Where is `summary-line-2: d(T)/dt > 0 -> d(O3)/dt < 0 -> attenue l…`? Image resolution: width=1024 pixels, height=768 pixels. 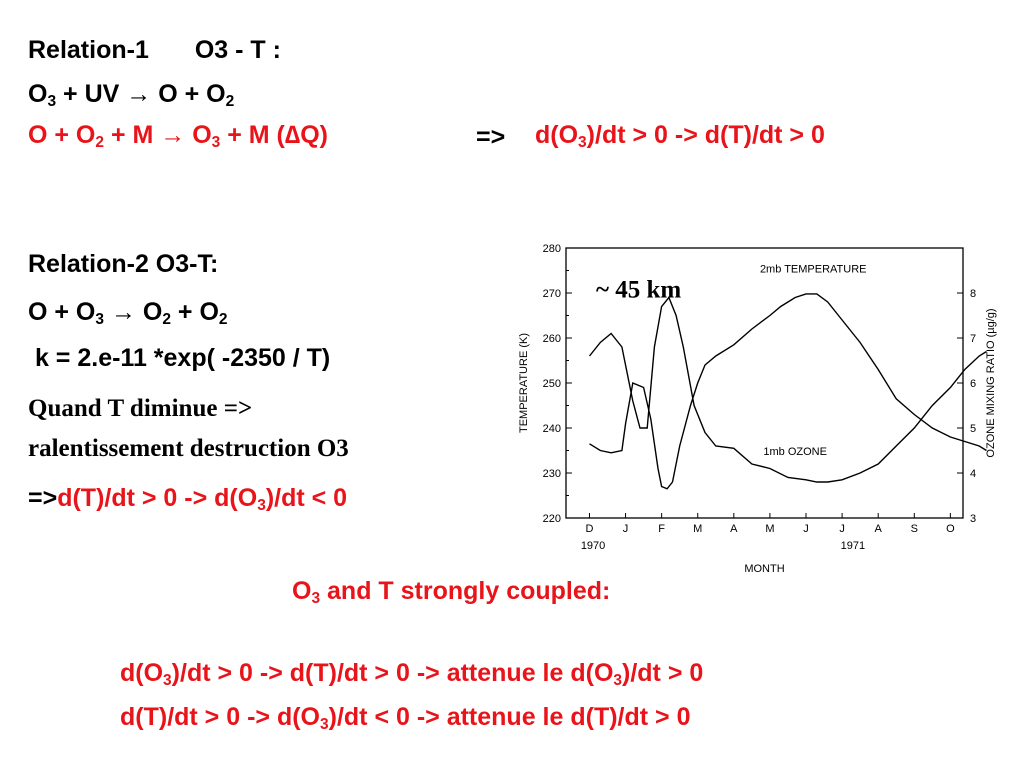 summary-line-2: d(T)/dt > 0 -> d(O3)/dt < 0 -> attenue l… is located at coordinates (405, 718).